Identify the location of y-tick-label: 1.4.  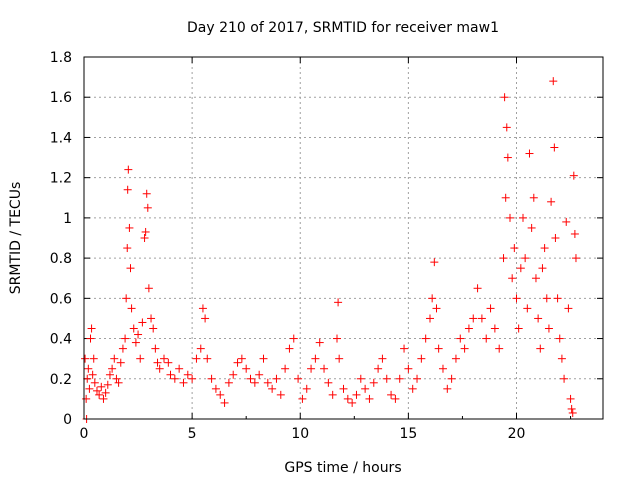
(61, 138).